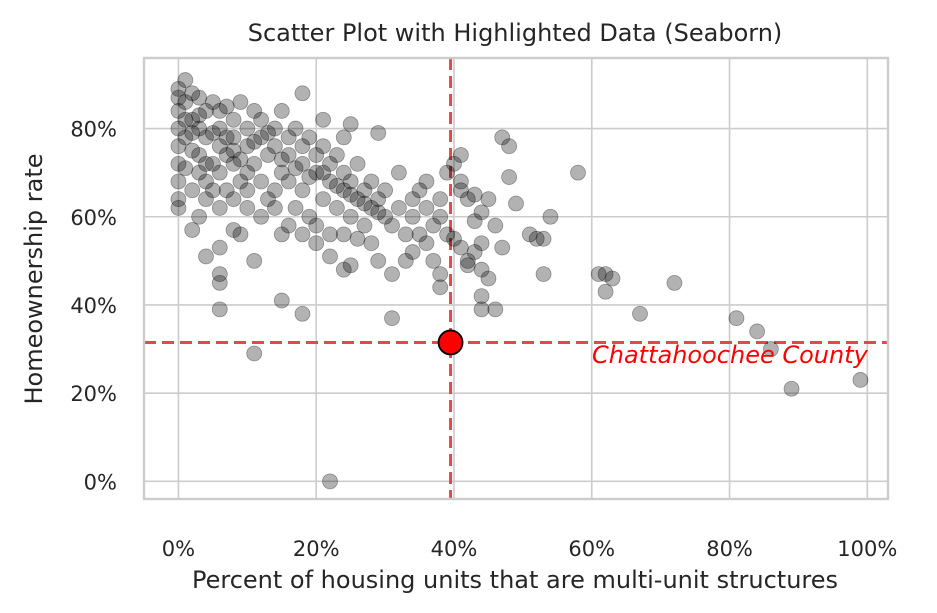 This screenshot has height=613, width=937. I want to click on highlighted-point, so click(450, 342).